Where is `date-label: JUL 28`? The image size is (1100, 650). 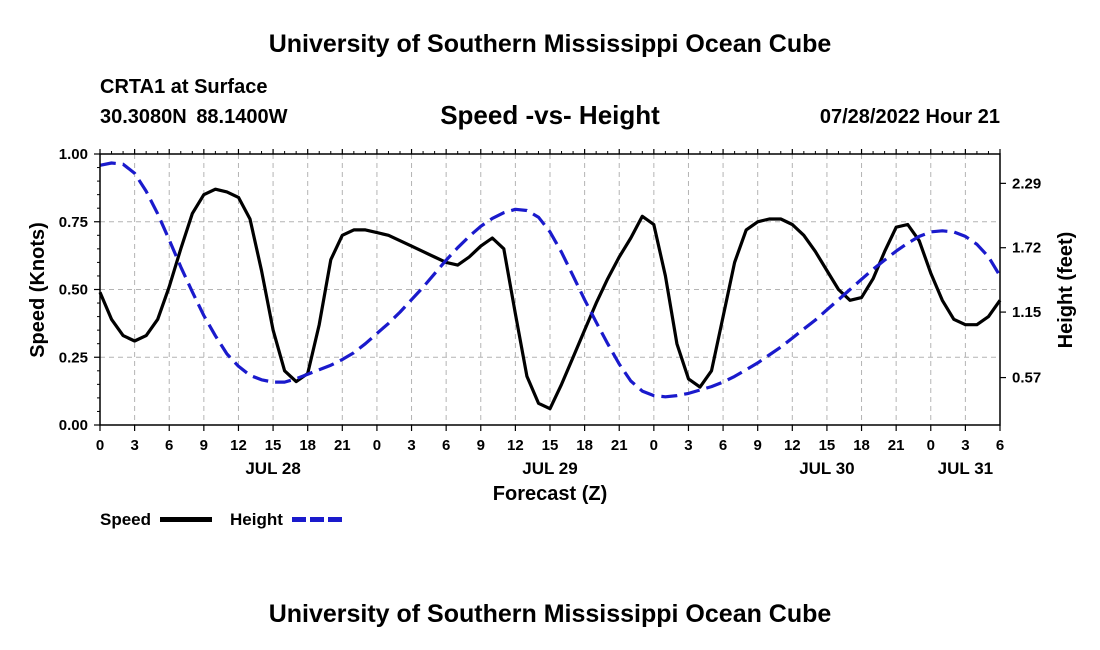
date-label: JUL 28 is located at coordinates (272, 468).